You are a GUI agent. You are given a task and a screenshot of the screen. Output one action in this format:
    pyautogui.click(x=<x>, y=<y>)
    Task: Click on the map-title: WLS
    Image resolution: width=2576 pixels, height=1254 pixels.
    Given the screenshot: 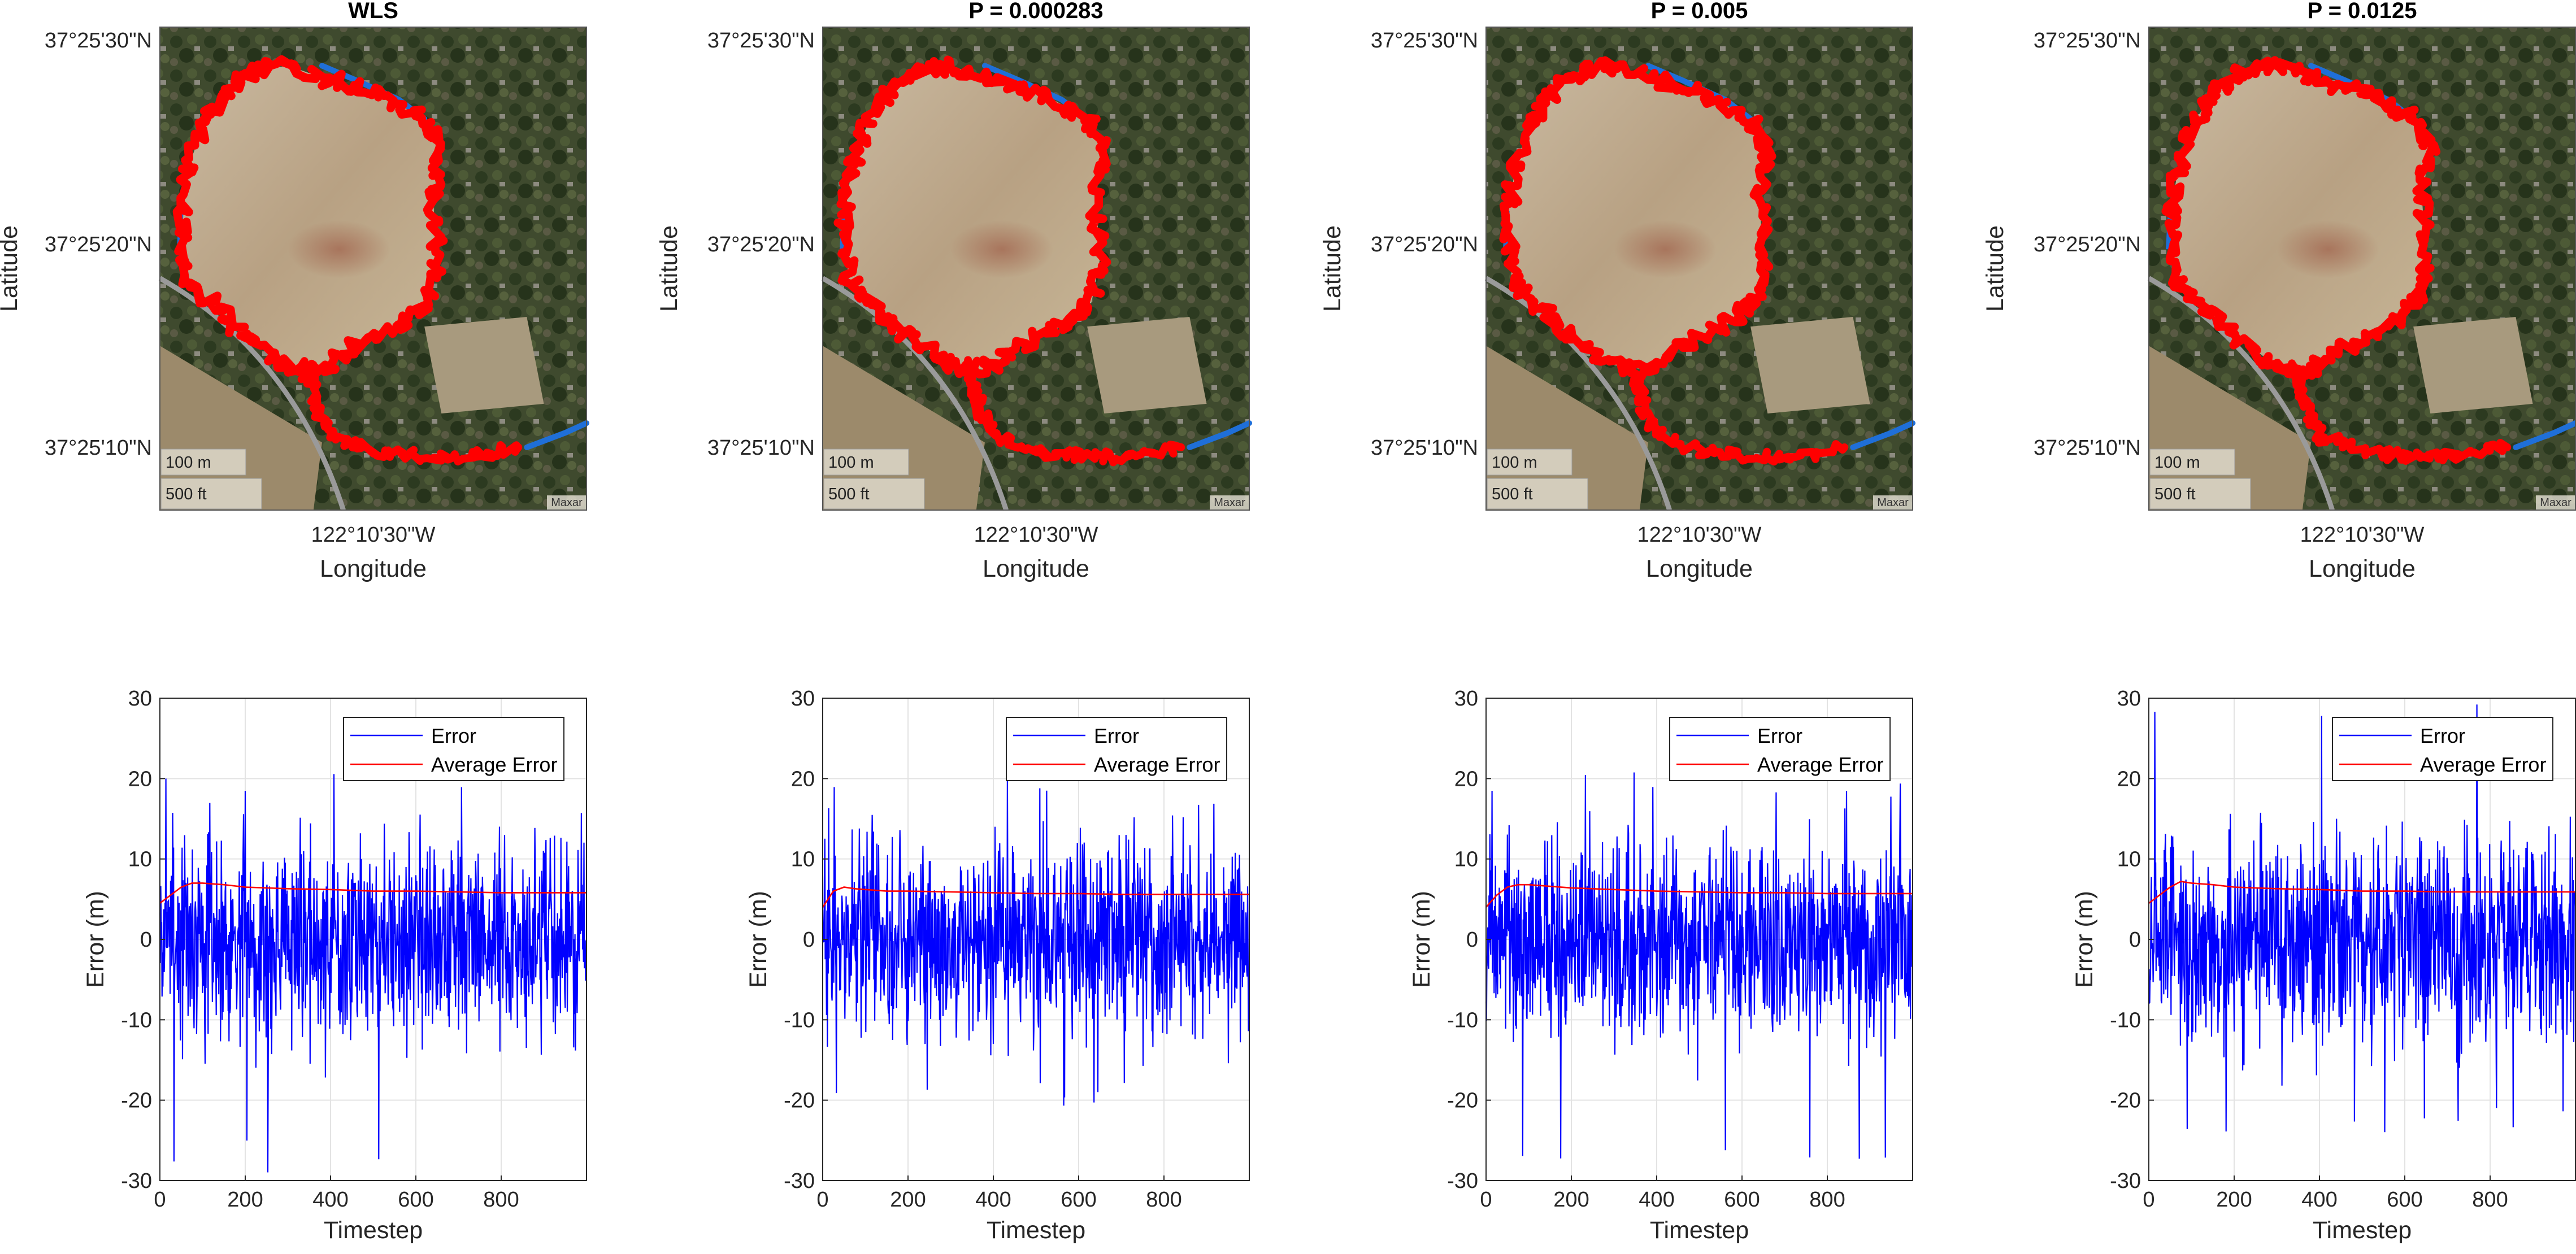 What is the action you would take?
    pyautogui.click(x=373, y=11)
    